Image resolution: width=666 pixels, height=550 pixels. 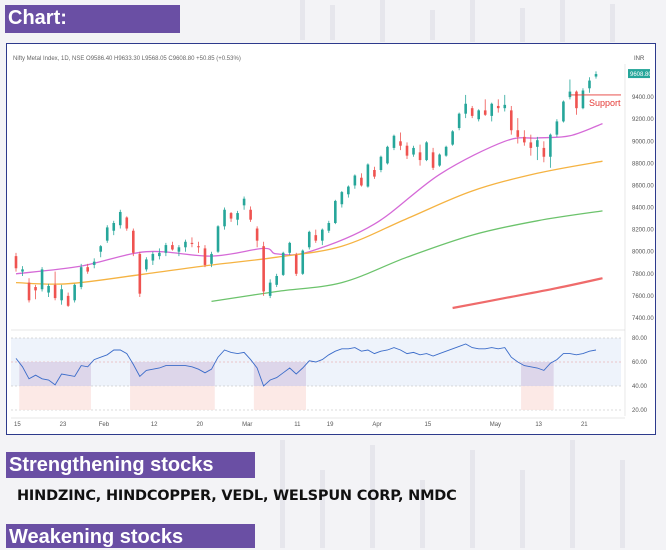 What do you see at coordinates (154, 425) in the screenshot?
I see `x-tick-label: 12` at bounding box center [154, 425].